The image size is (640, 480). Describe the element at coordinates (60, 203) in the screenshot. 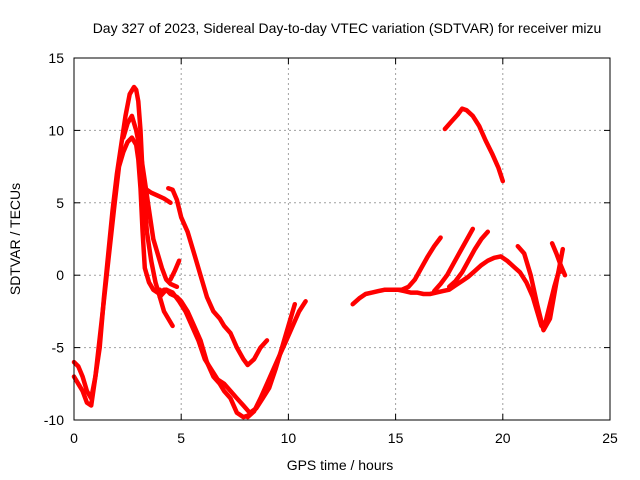

I see `y-tick-label: 5` at that location.